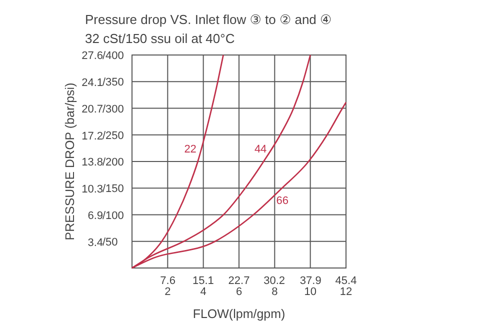 This screenshot has width=478, height=330. Describe the element at coordinates (203, 292) in the screenshot. I see `x-tick-label: 4` at that location.